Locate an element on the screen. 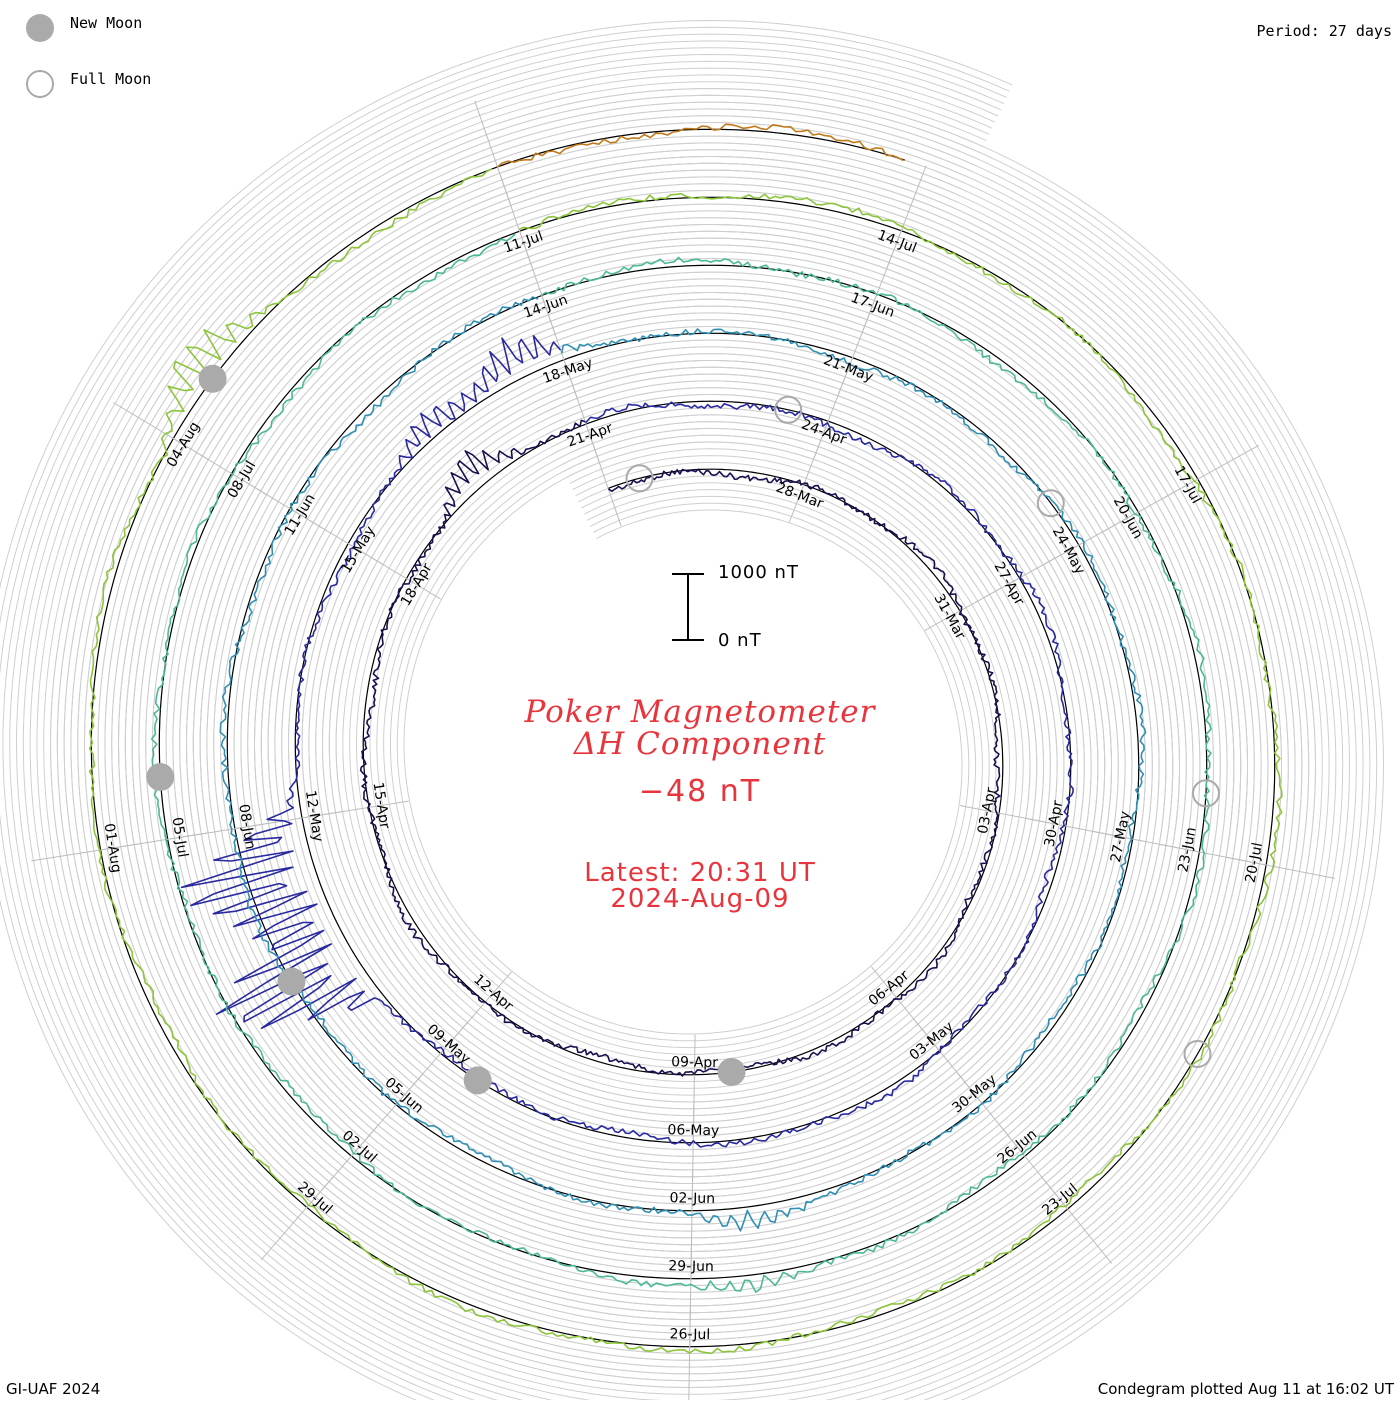  date-label: 08-Jun is located at coordinates (246, 826).